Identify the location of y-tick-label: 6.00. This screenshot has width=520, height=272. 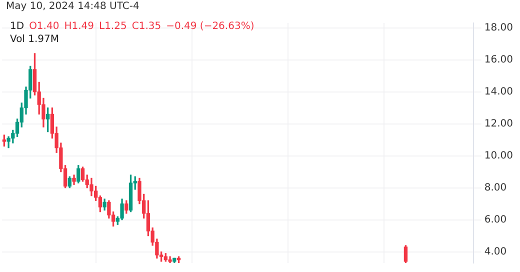
(495, 220).